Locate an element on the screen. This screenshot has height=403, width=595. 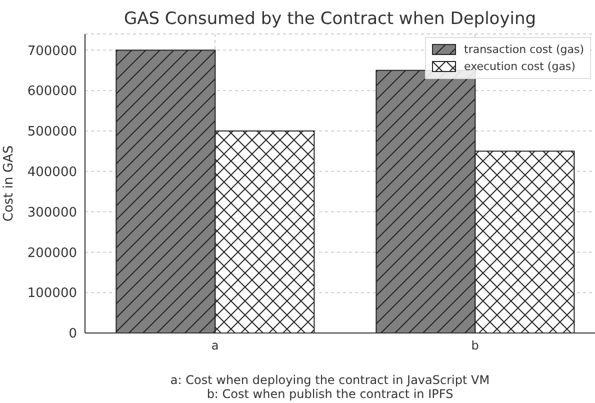
y-tick-label: 500000 is located at coordinates (52, 132).